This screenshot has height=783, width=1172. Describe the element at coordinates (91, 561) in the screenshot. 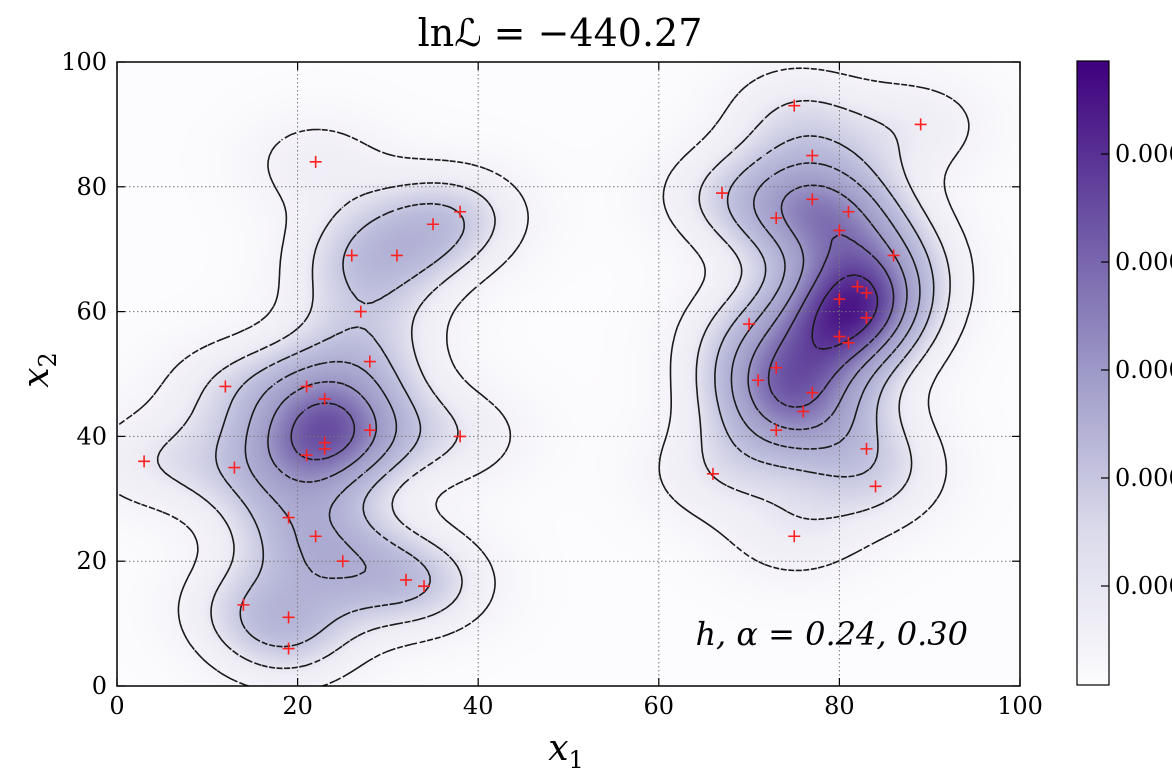

I see `y-tick-label: 20` at that location.